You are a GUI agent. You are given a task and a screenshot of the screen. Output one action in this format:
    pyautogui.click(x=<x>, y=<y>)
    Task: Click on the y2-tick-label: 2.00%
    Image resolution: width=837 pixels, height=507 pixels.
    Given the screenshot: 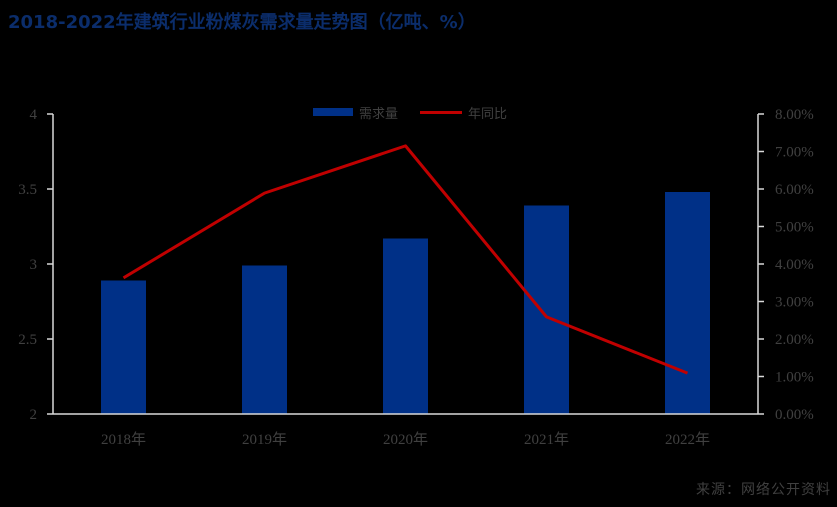 What is the action you would take?
    pyautogui.click(x=794, y=340)
    